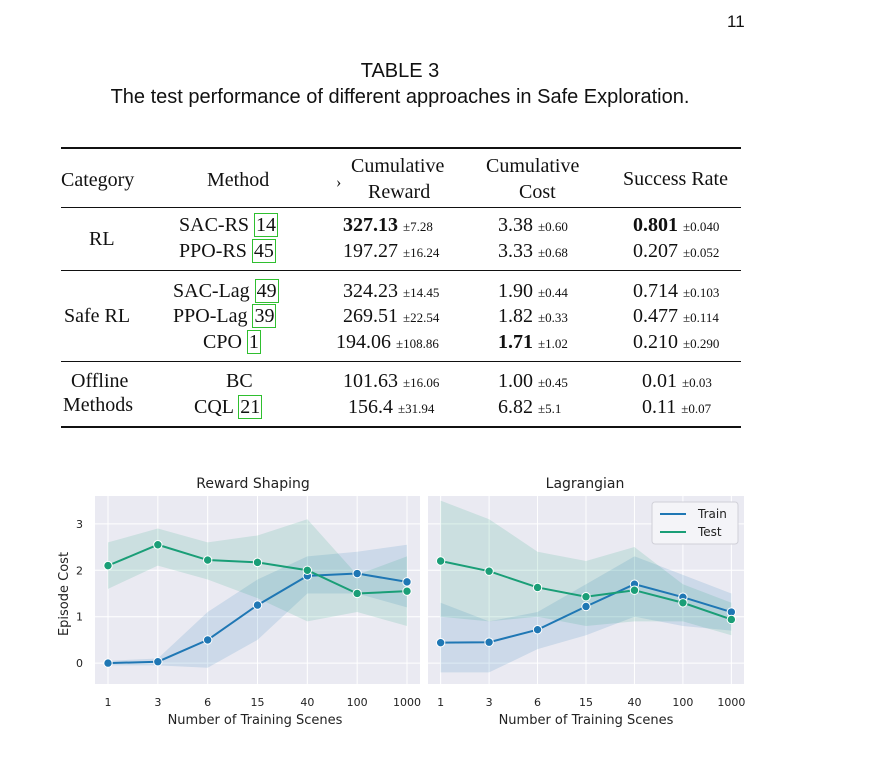 This screenshot has height=779, width=879. What do you see at coordinates (207, 702) in the screenshot?
I see `x-tick-label: 6` at bounding box center [207, 702].